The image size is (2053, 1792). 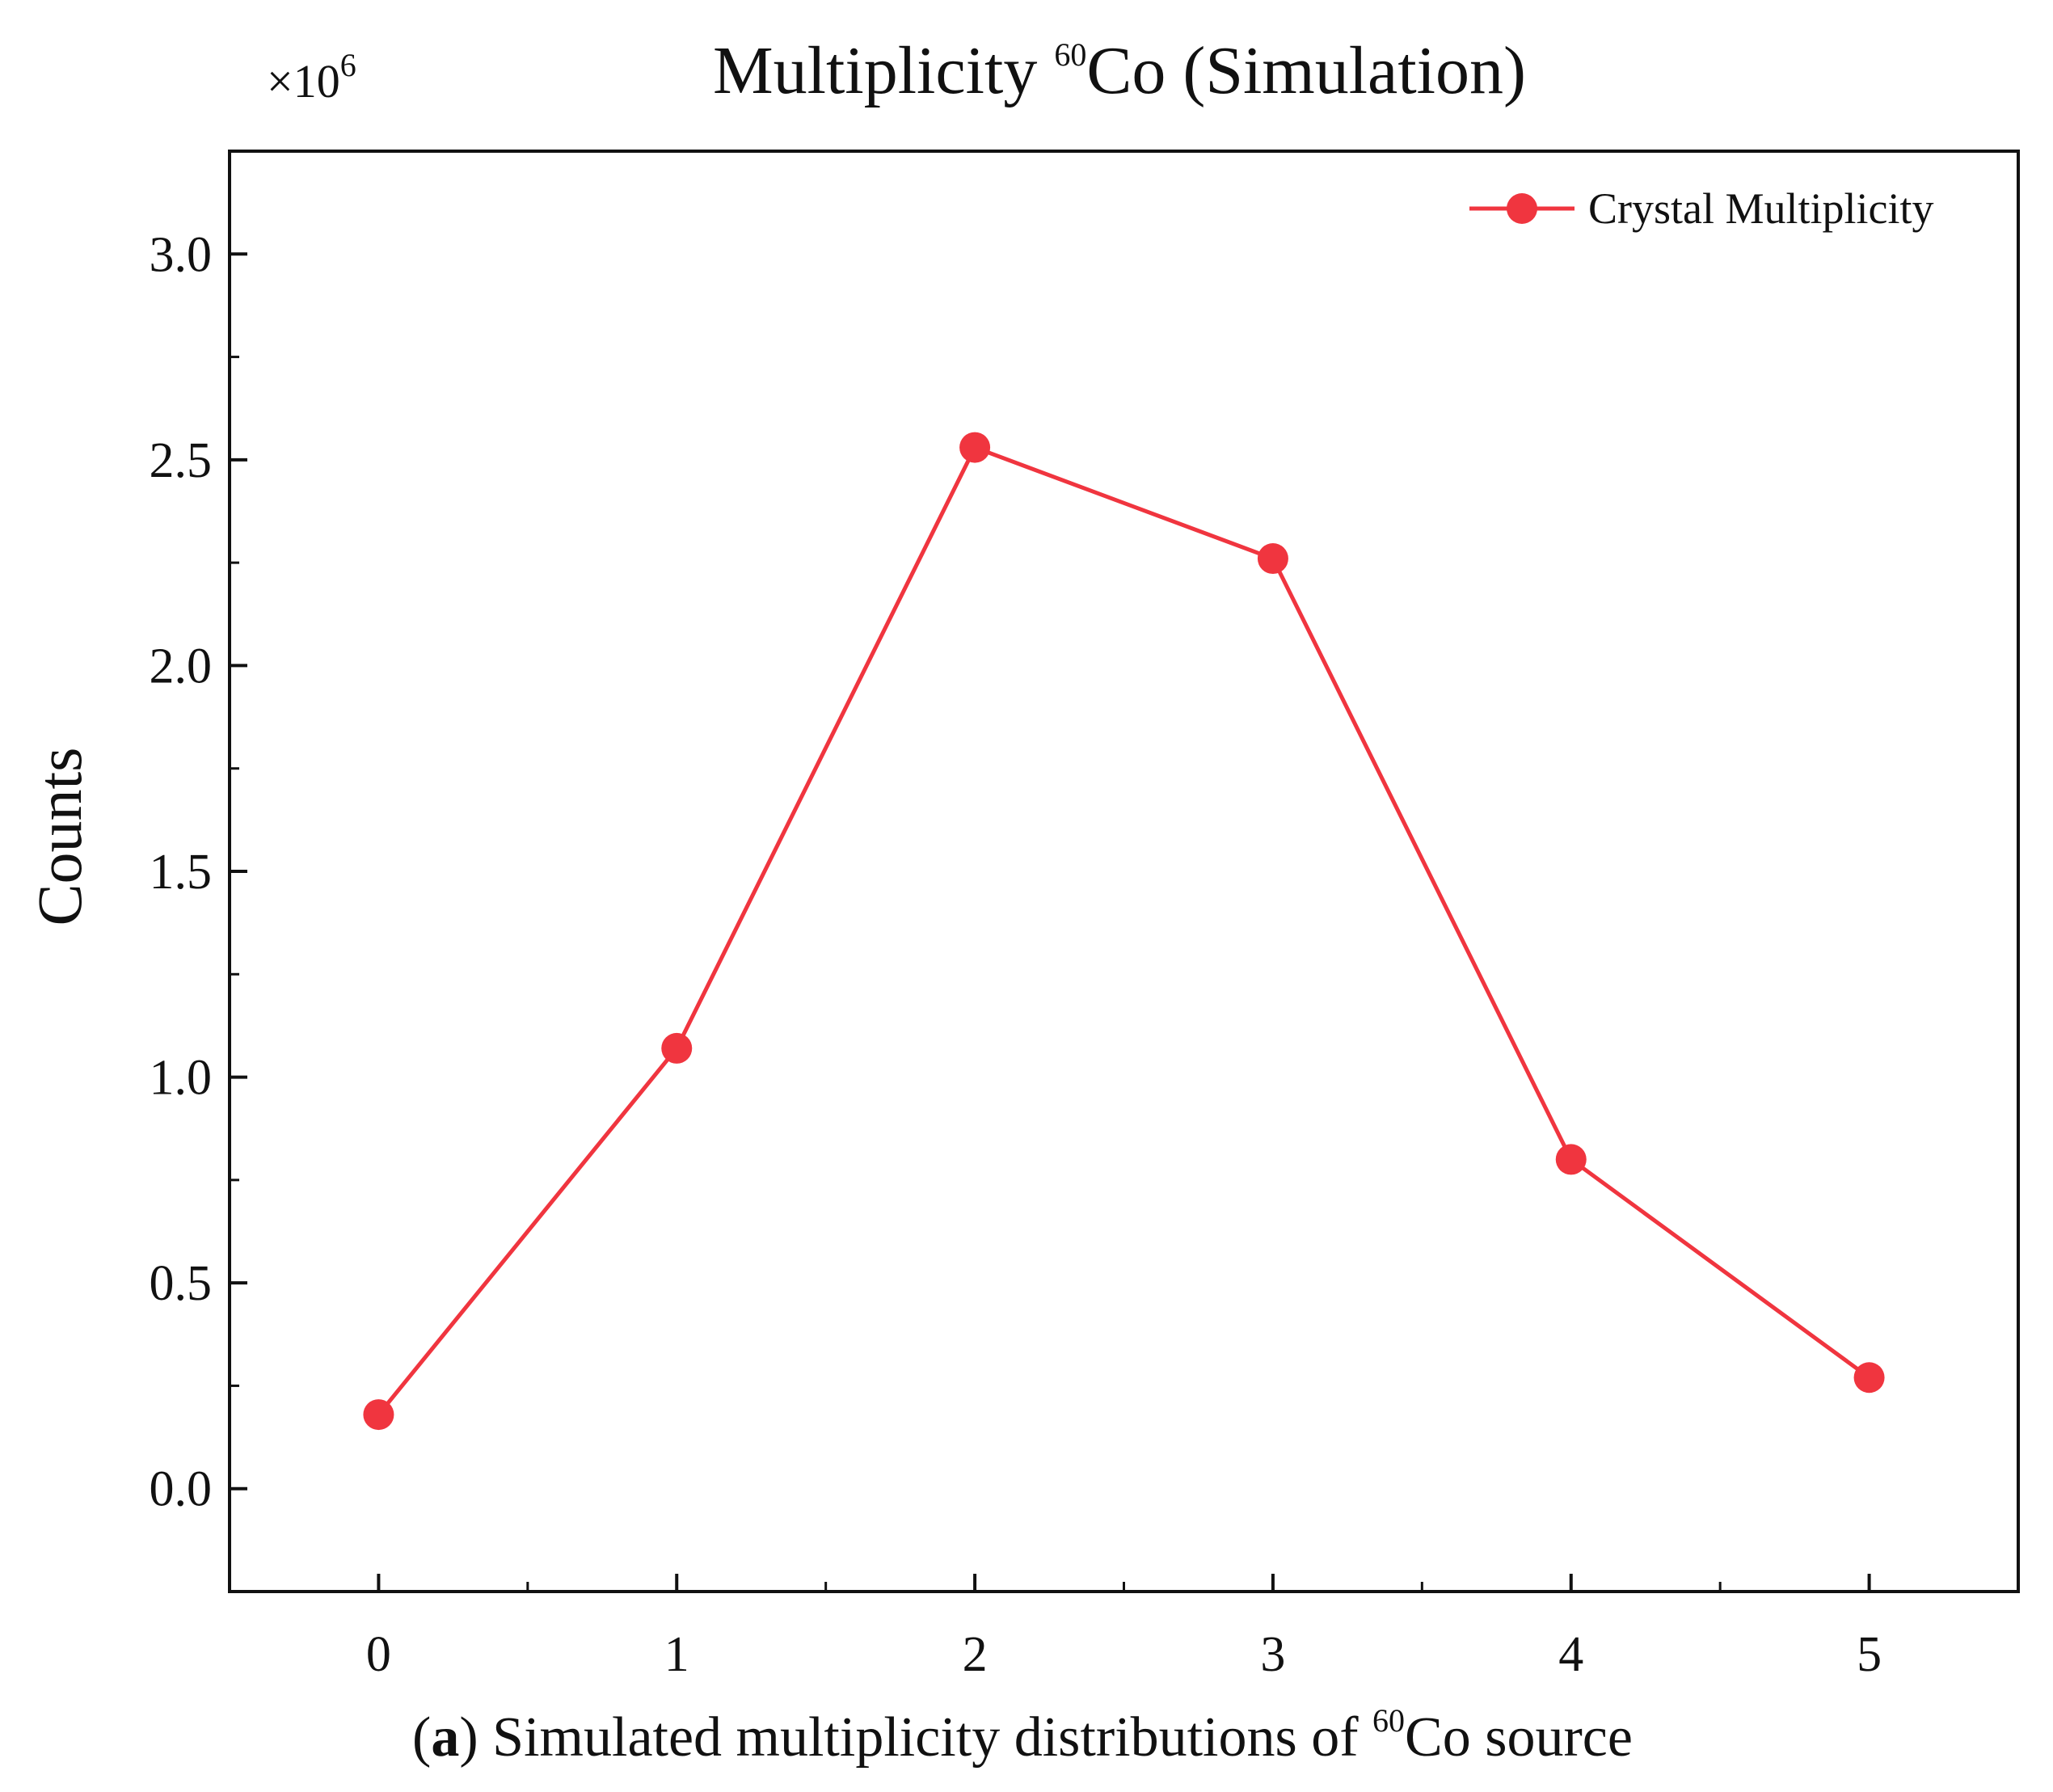 I want to click on y-axis-ticks: 0.0 0.5 1.0 1.5 2.0 2.5 3.0, so click(x=198, y=872).